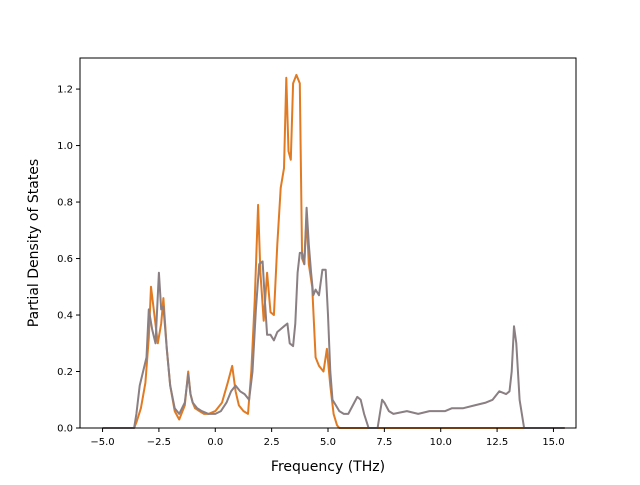  I want to click on x-tick-label: 7.5, so click(384, 442).